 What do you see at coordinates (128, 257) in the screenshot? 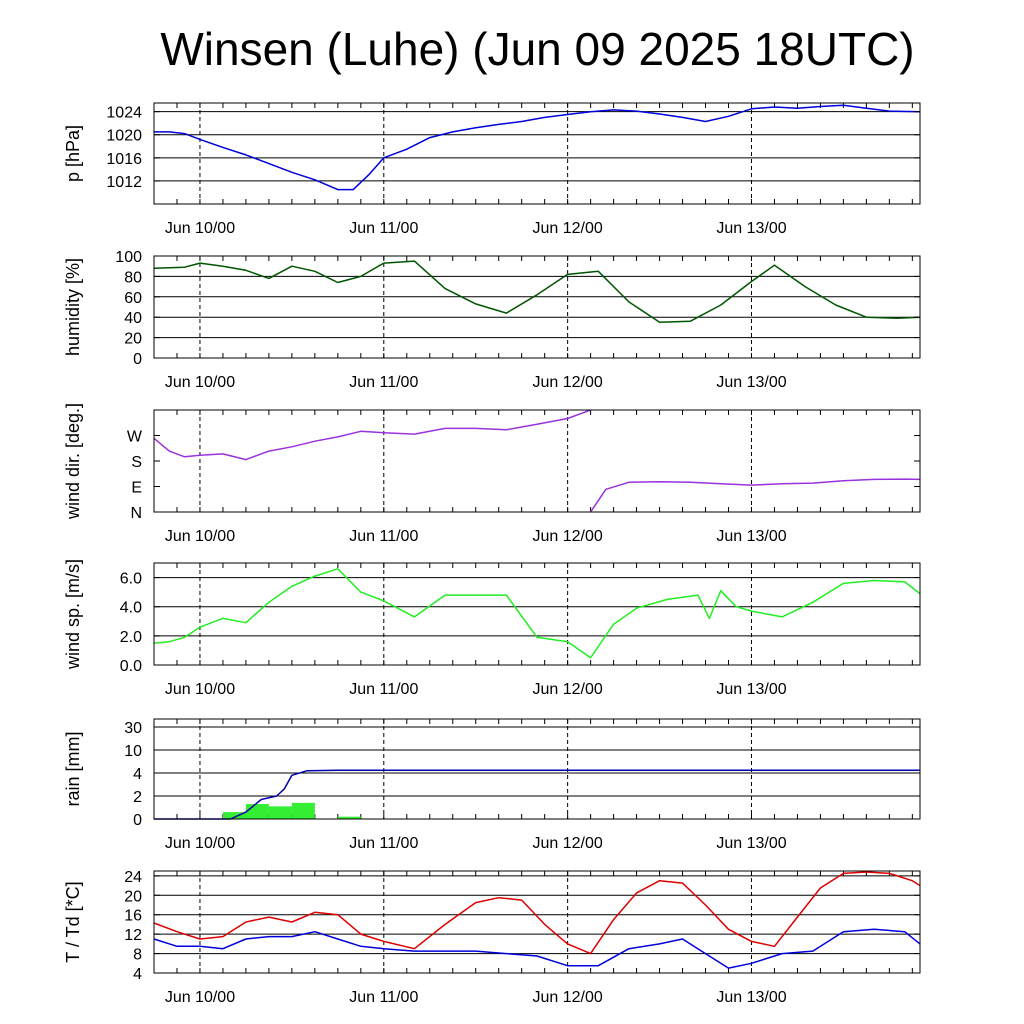
I see `y-tick-label: 100` at bounding box center [128, 257].